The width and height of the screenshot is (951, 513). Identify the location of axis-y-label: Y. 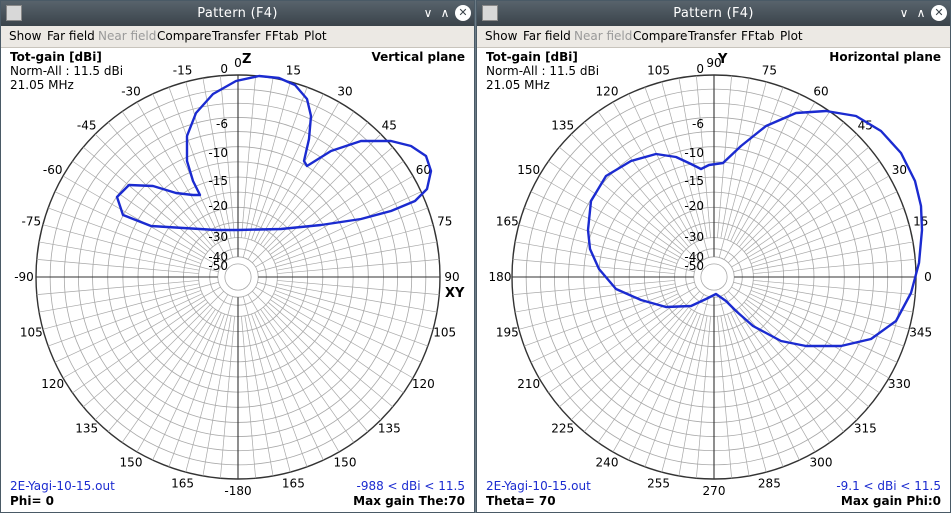
(722, 59).